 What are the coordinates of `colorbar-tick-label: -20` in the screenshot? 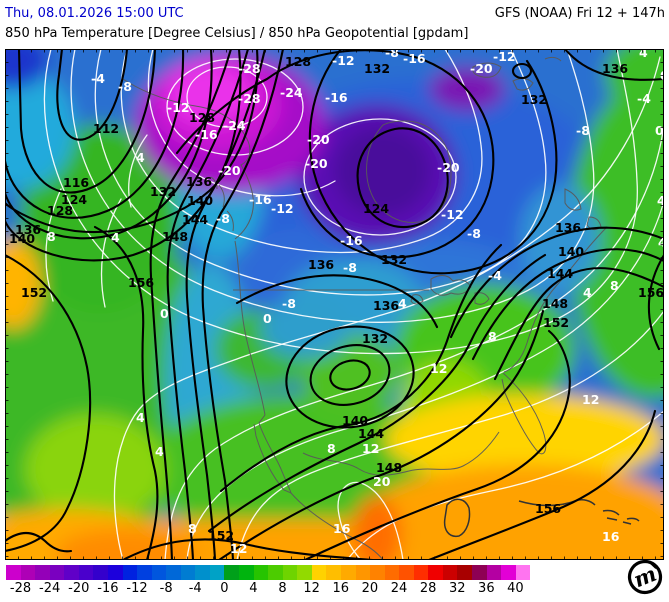 It's located at (79, 588).